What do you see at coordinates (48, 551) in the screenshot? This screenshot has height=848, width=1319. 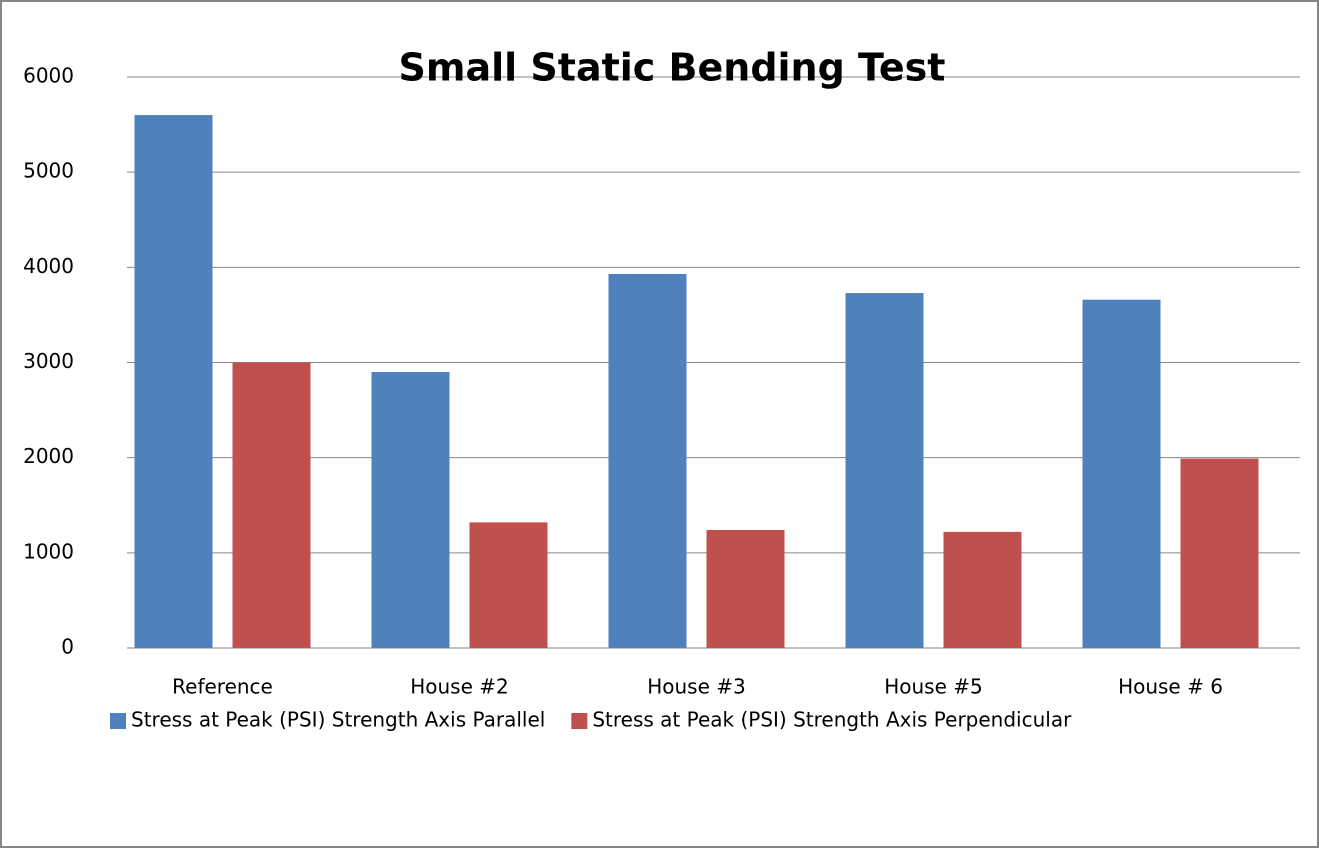 I see `y-tick-label: 1000` at bounding box center [48, 551].